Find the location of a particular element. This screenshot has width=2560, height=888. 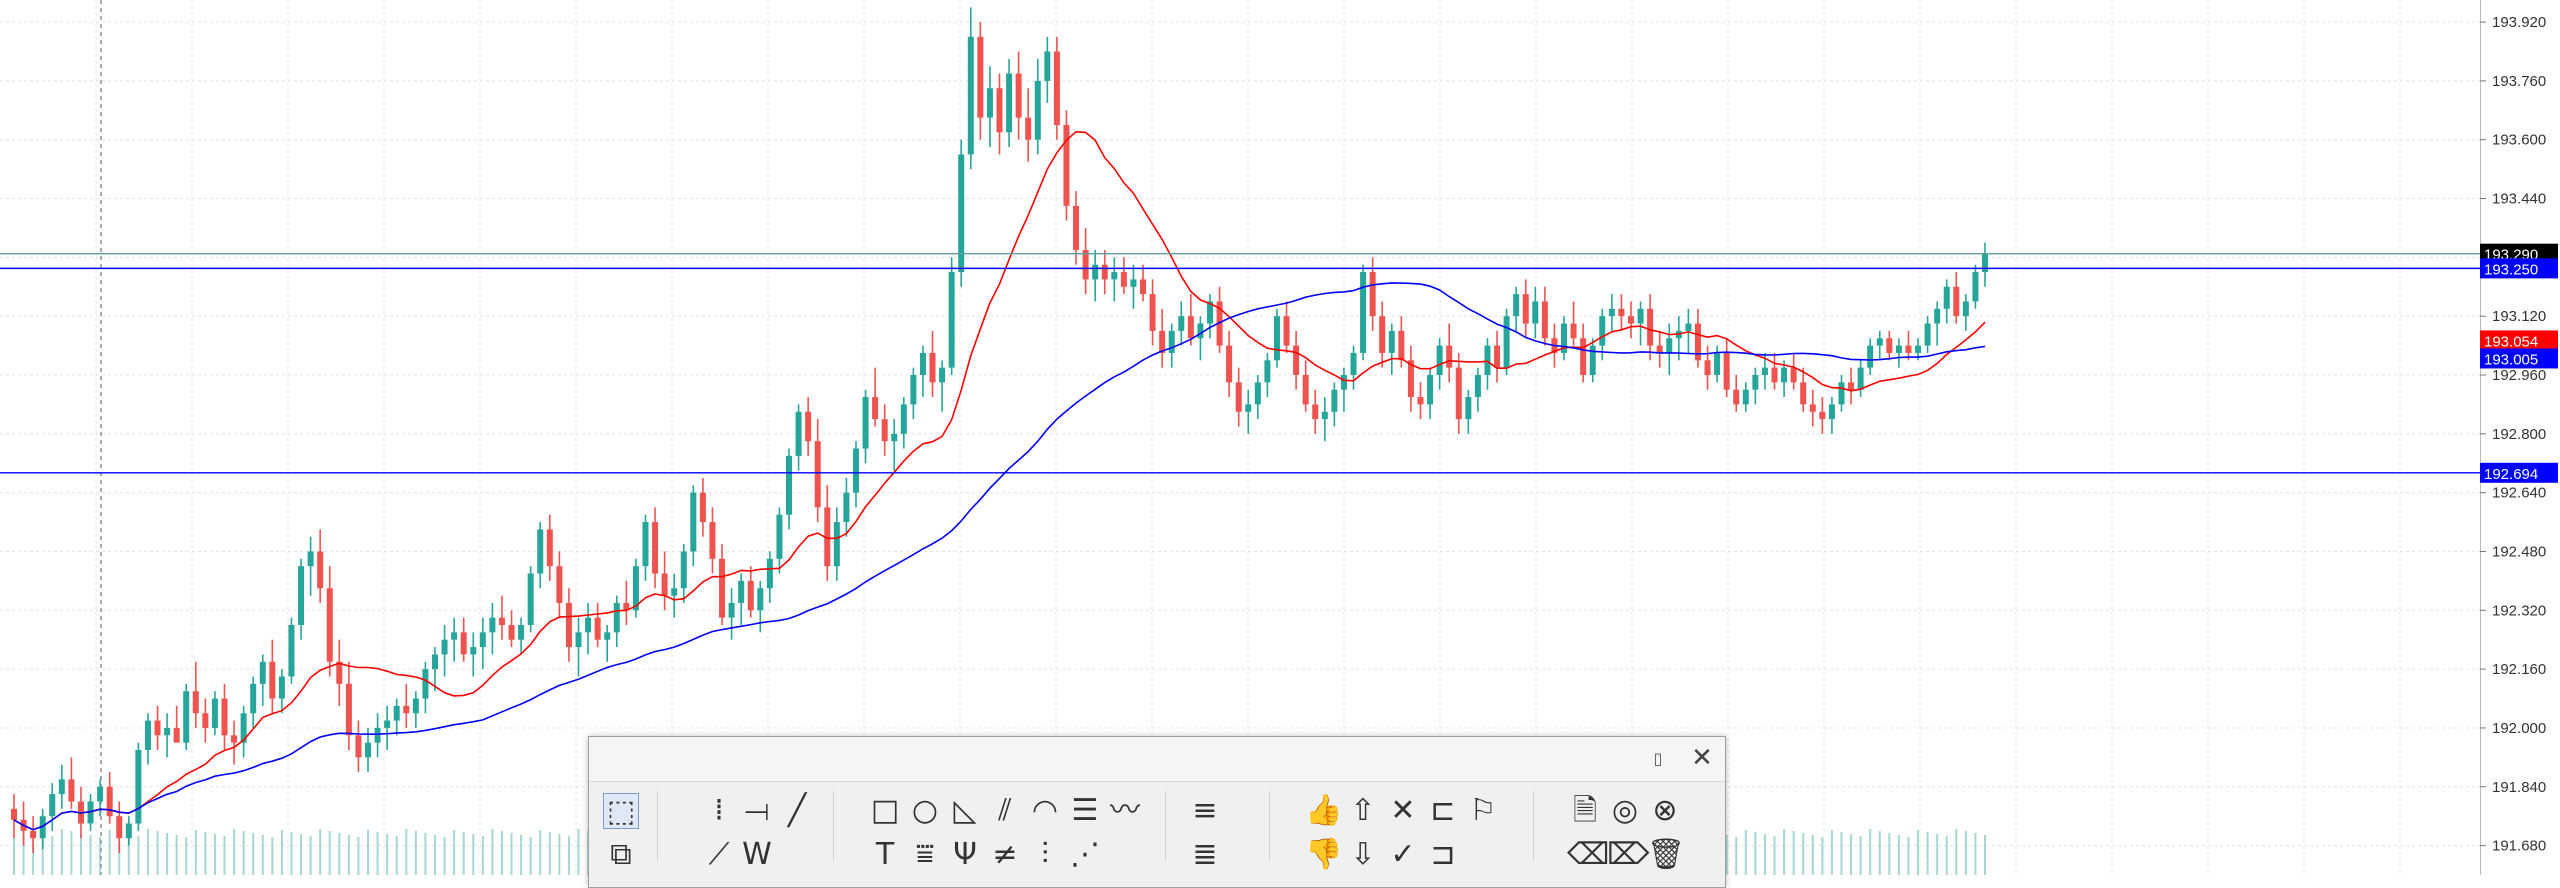

close-icon: ✕ is located at coordinates (1702, 758).